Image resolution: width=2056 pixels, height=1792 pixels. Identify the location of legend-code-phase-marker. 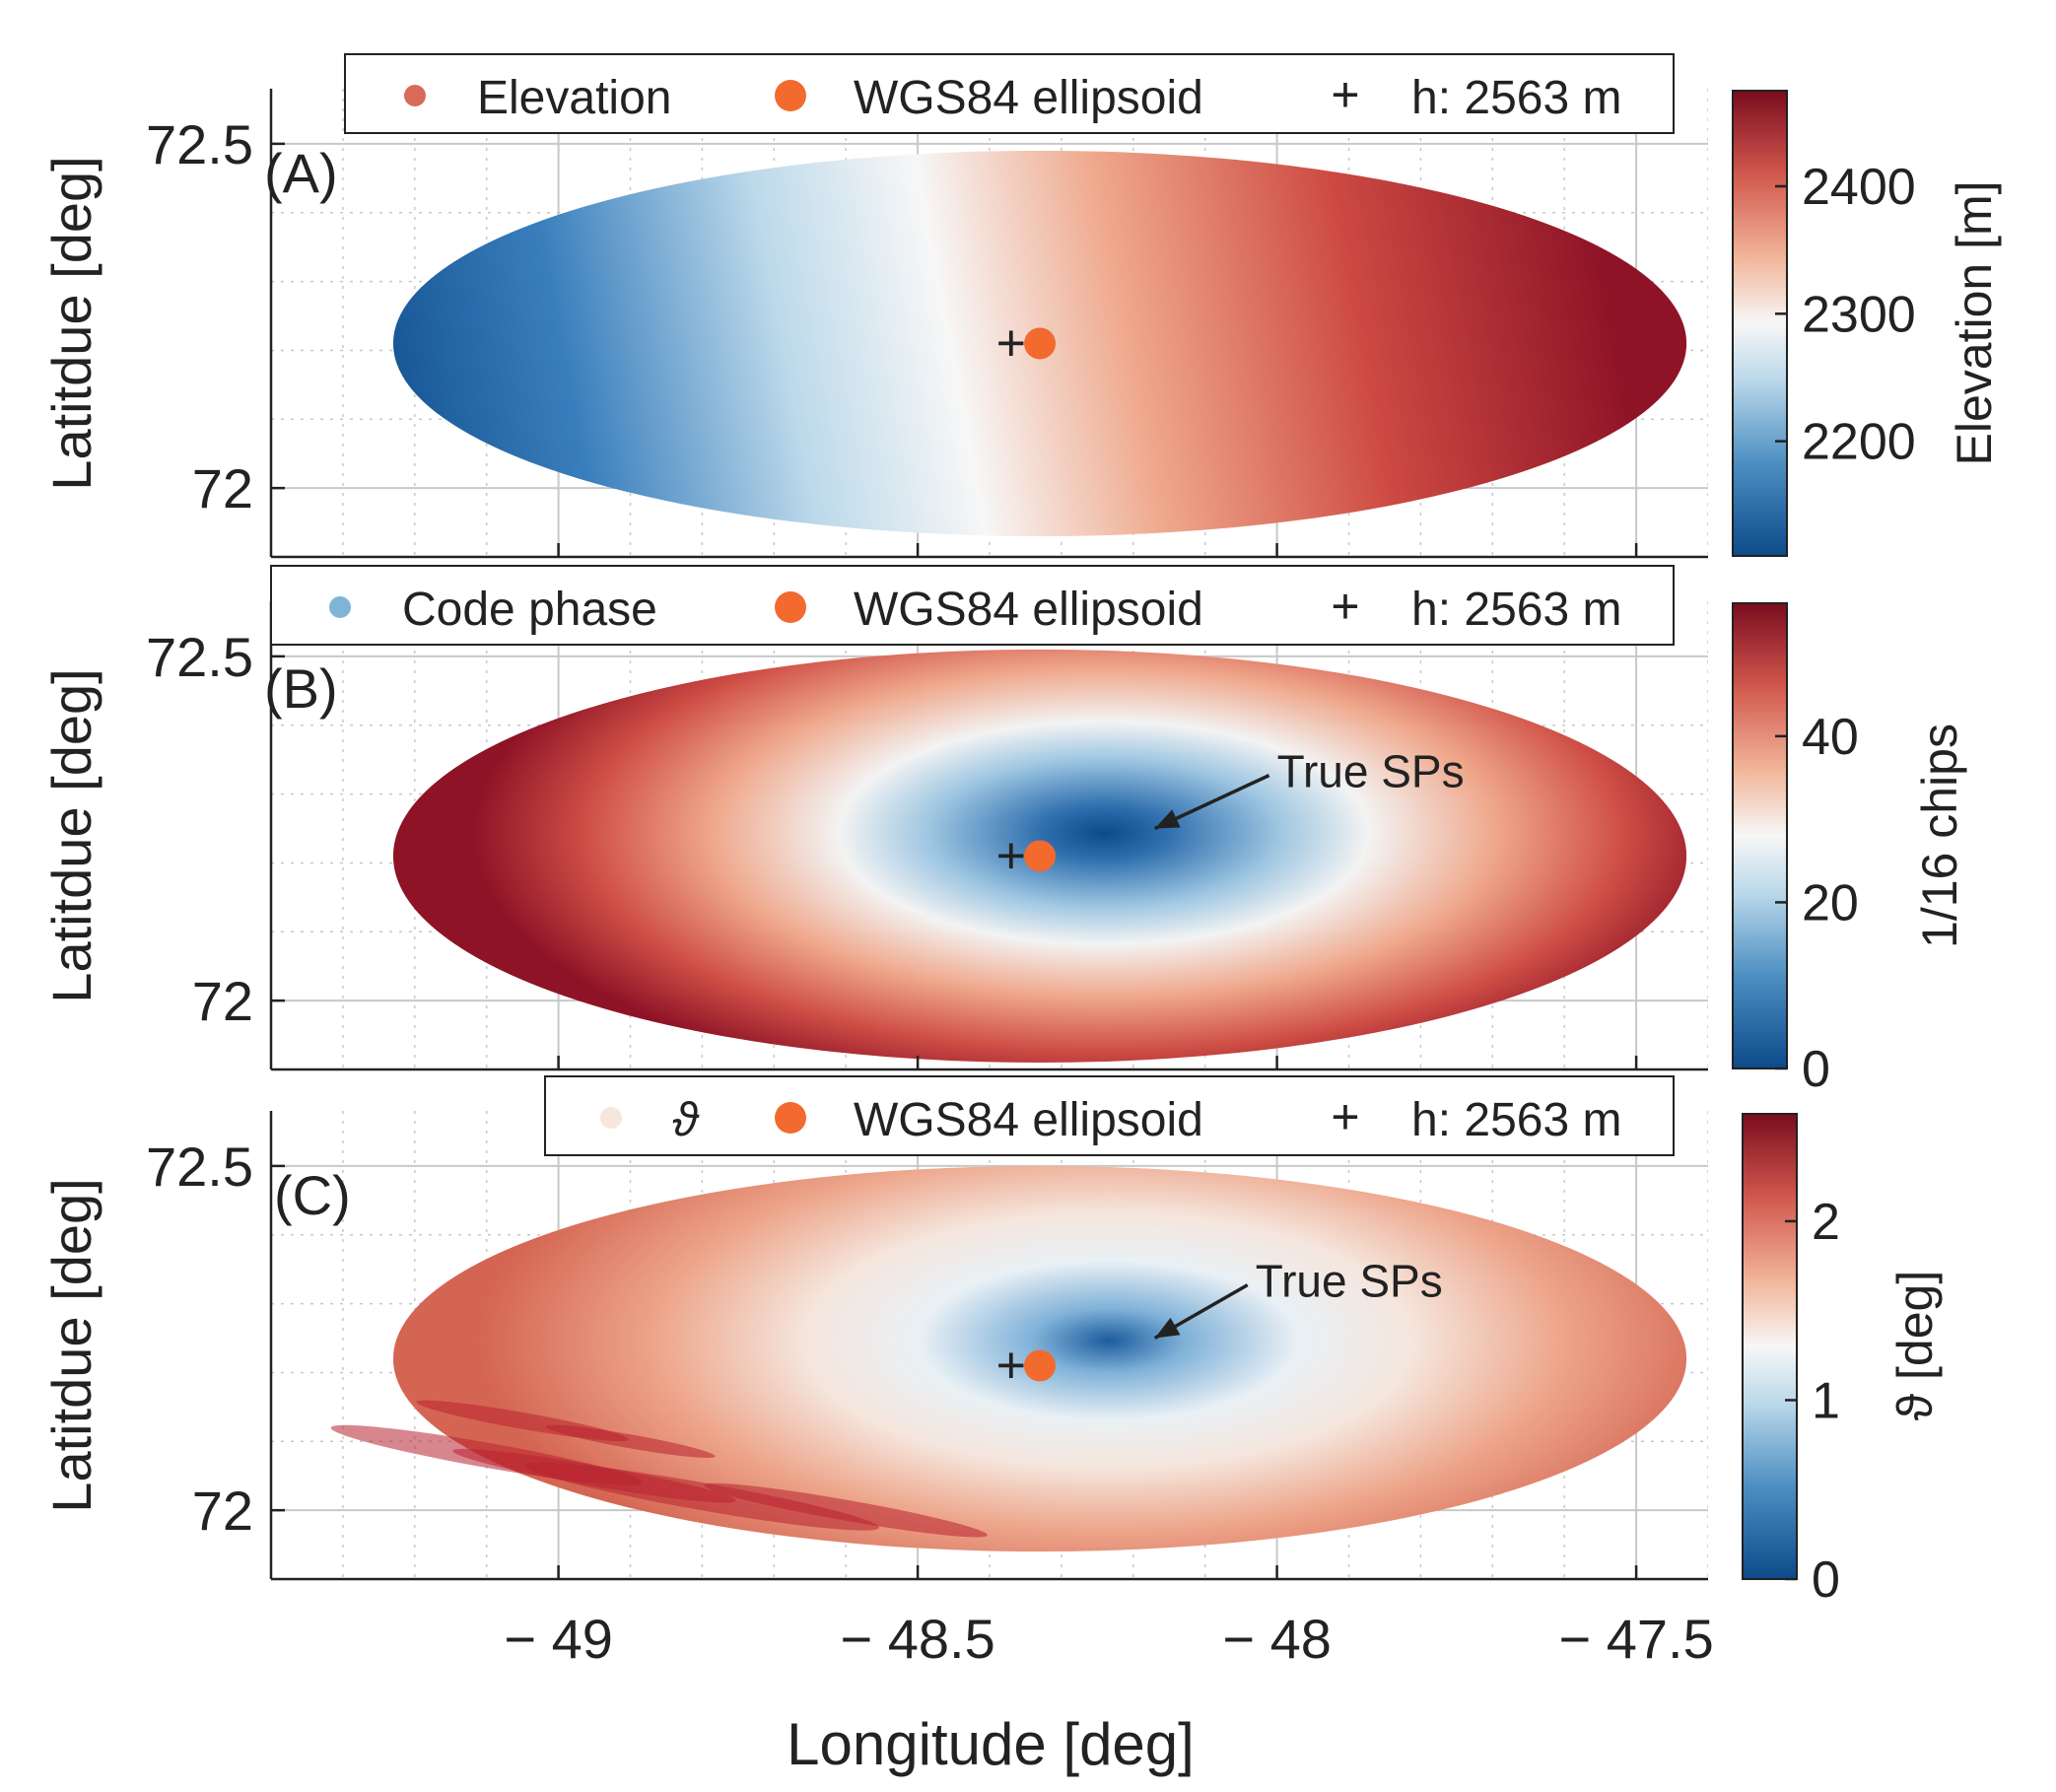
(340, 607).